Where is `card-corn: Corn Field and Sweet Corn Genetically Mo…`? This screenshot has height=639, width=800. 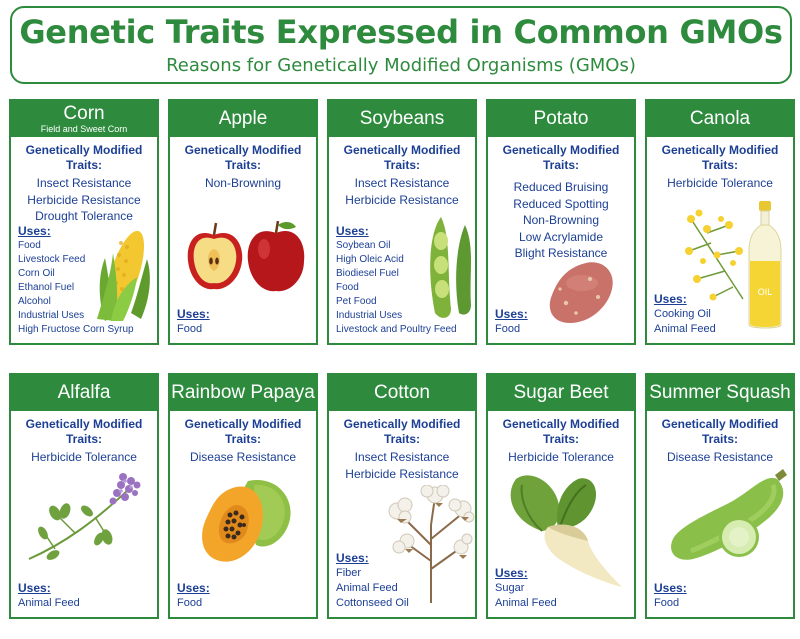 card-corn: Corn Field and Sweet Corn Genetically Mo… is located at coordinates (84, 222).